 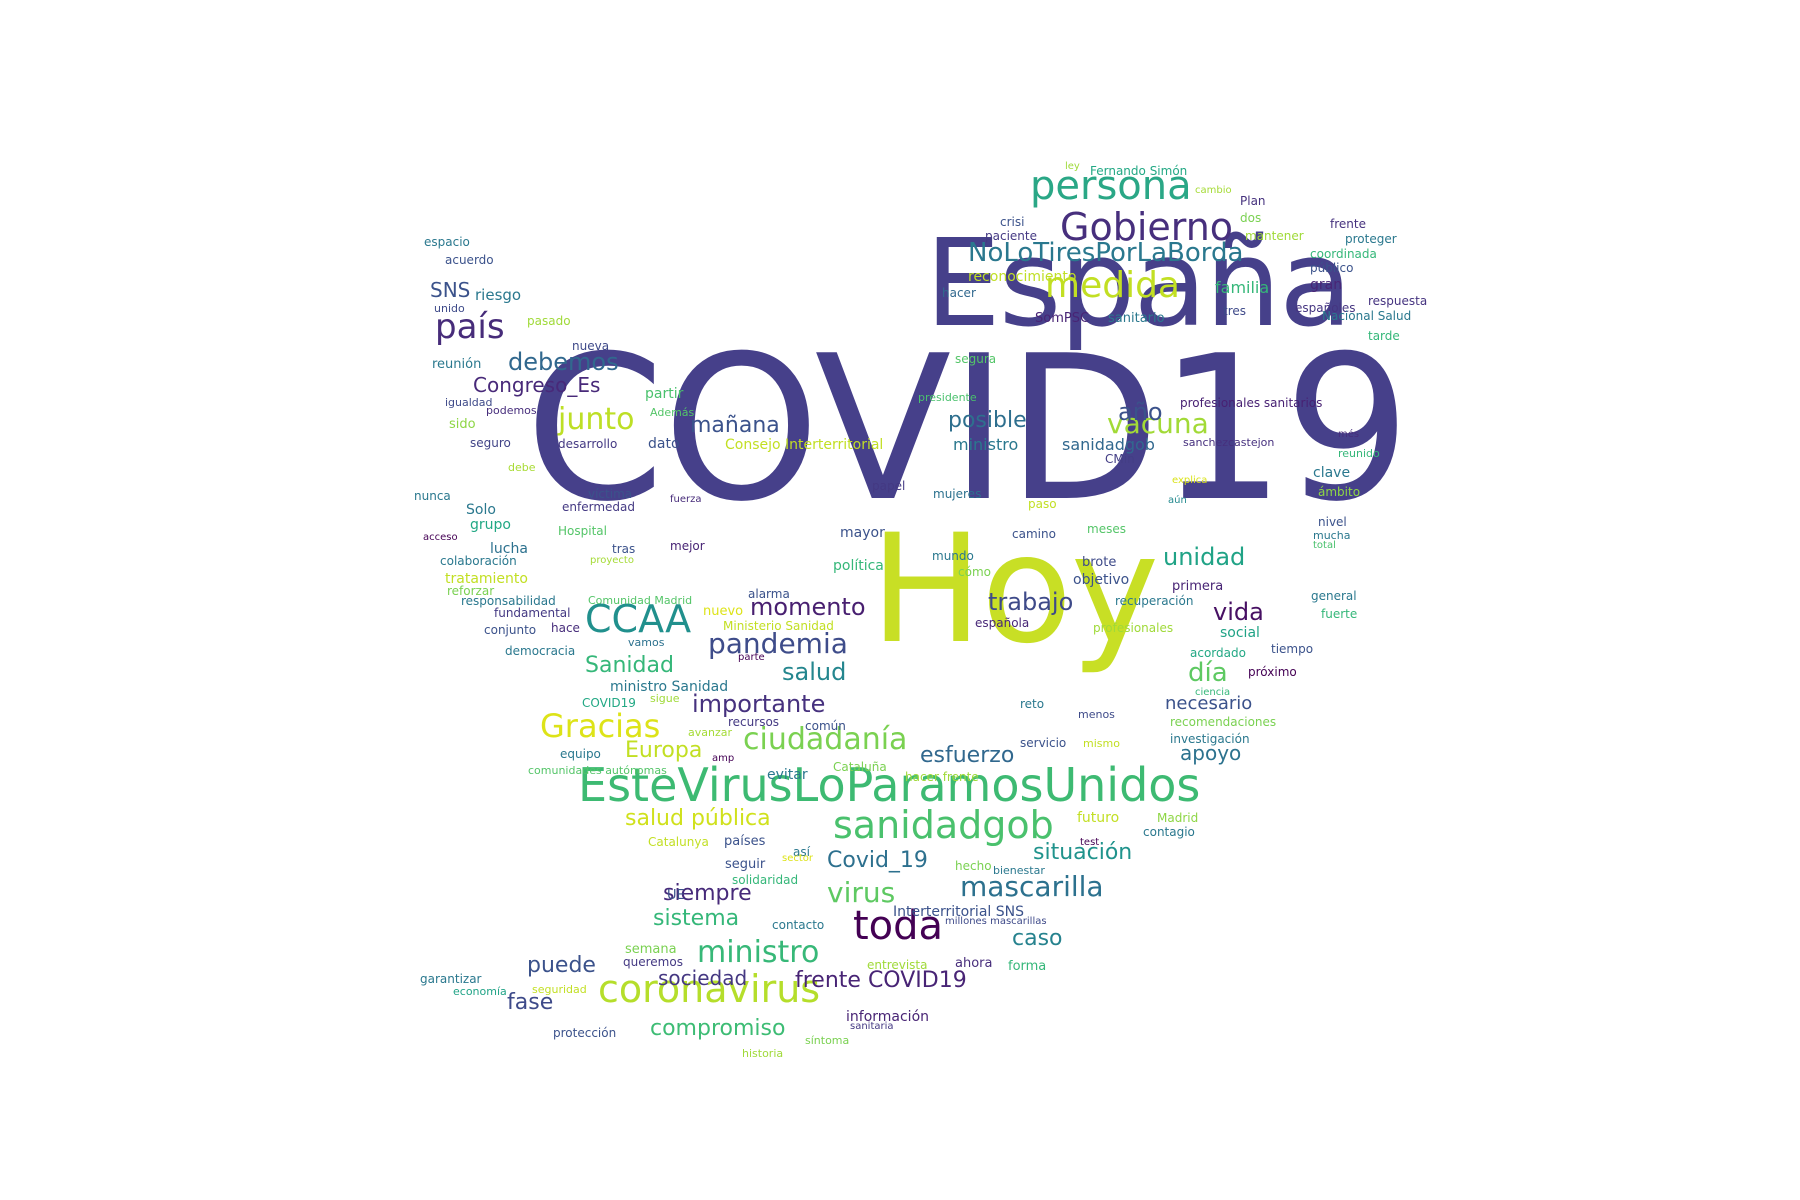 I want to click on word-cloud-word: próximo, so click(x=1272, y=672).